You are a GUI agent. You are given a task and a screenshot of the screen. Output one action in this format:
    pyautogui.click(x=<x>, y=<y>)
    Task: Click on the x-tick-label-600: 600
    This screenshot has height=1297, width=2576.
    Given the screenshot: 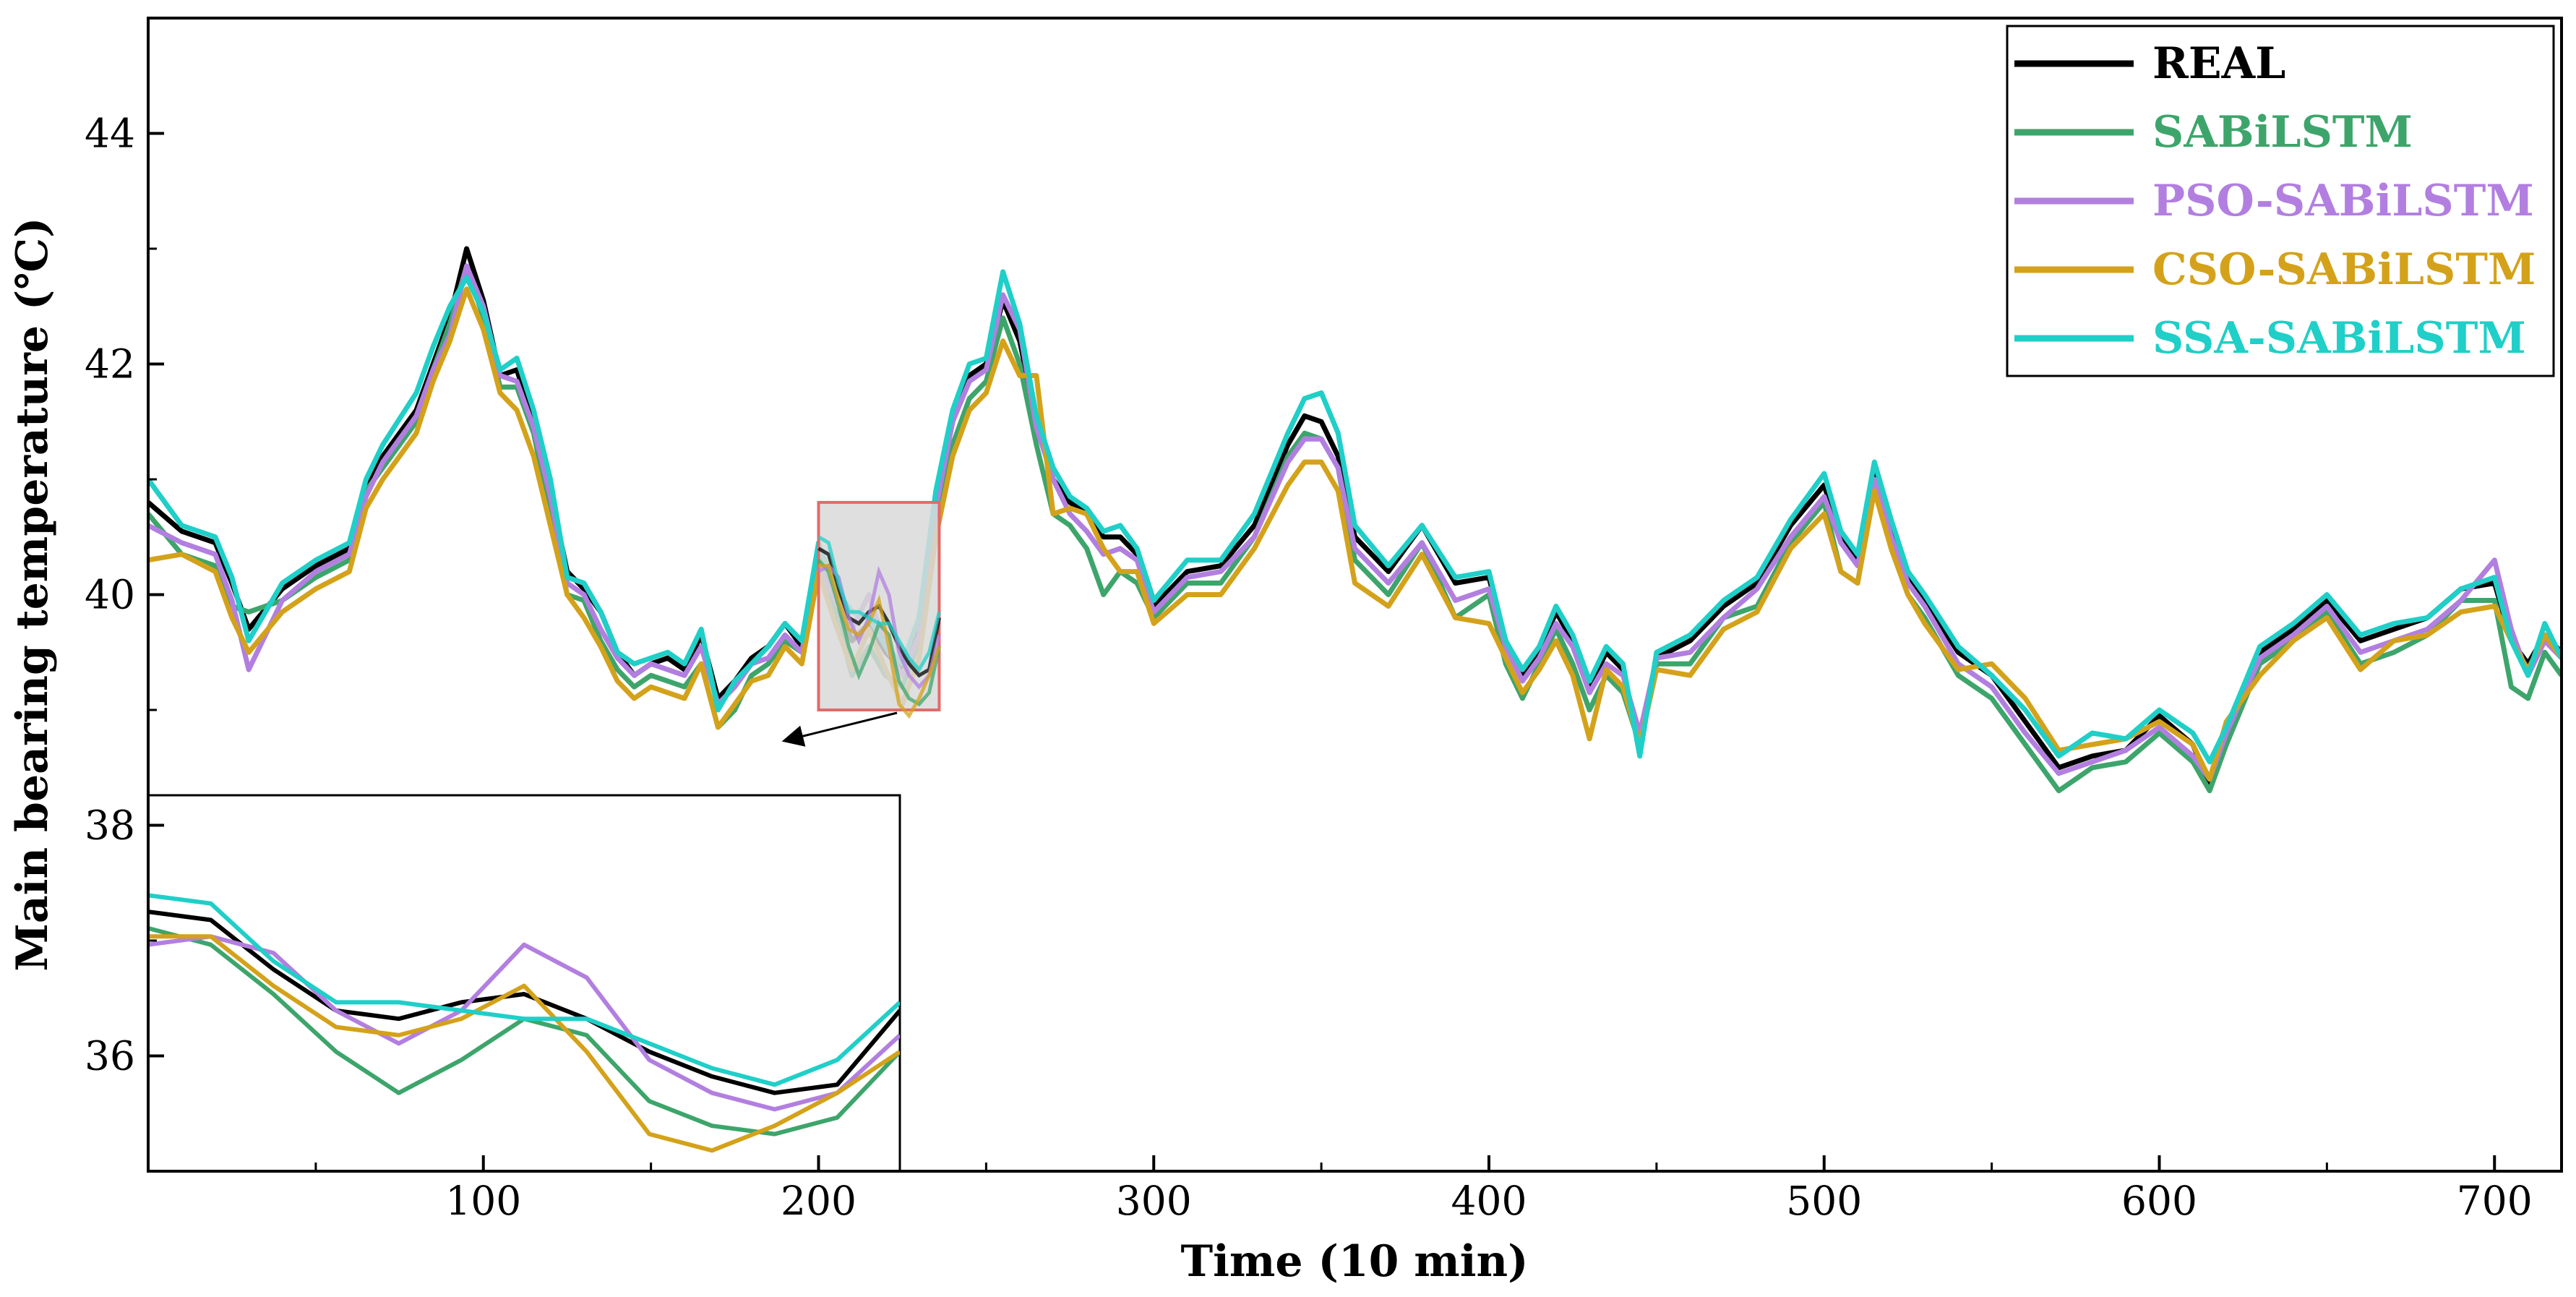 What is the action you would take?
    pyautogui.click(x=2159, y=1201)
    